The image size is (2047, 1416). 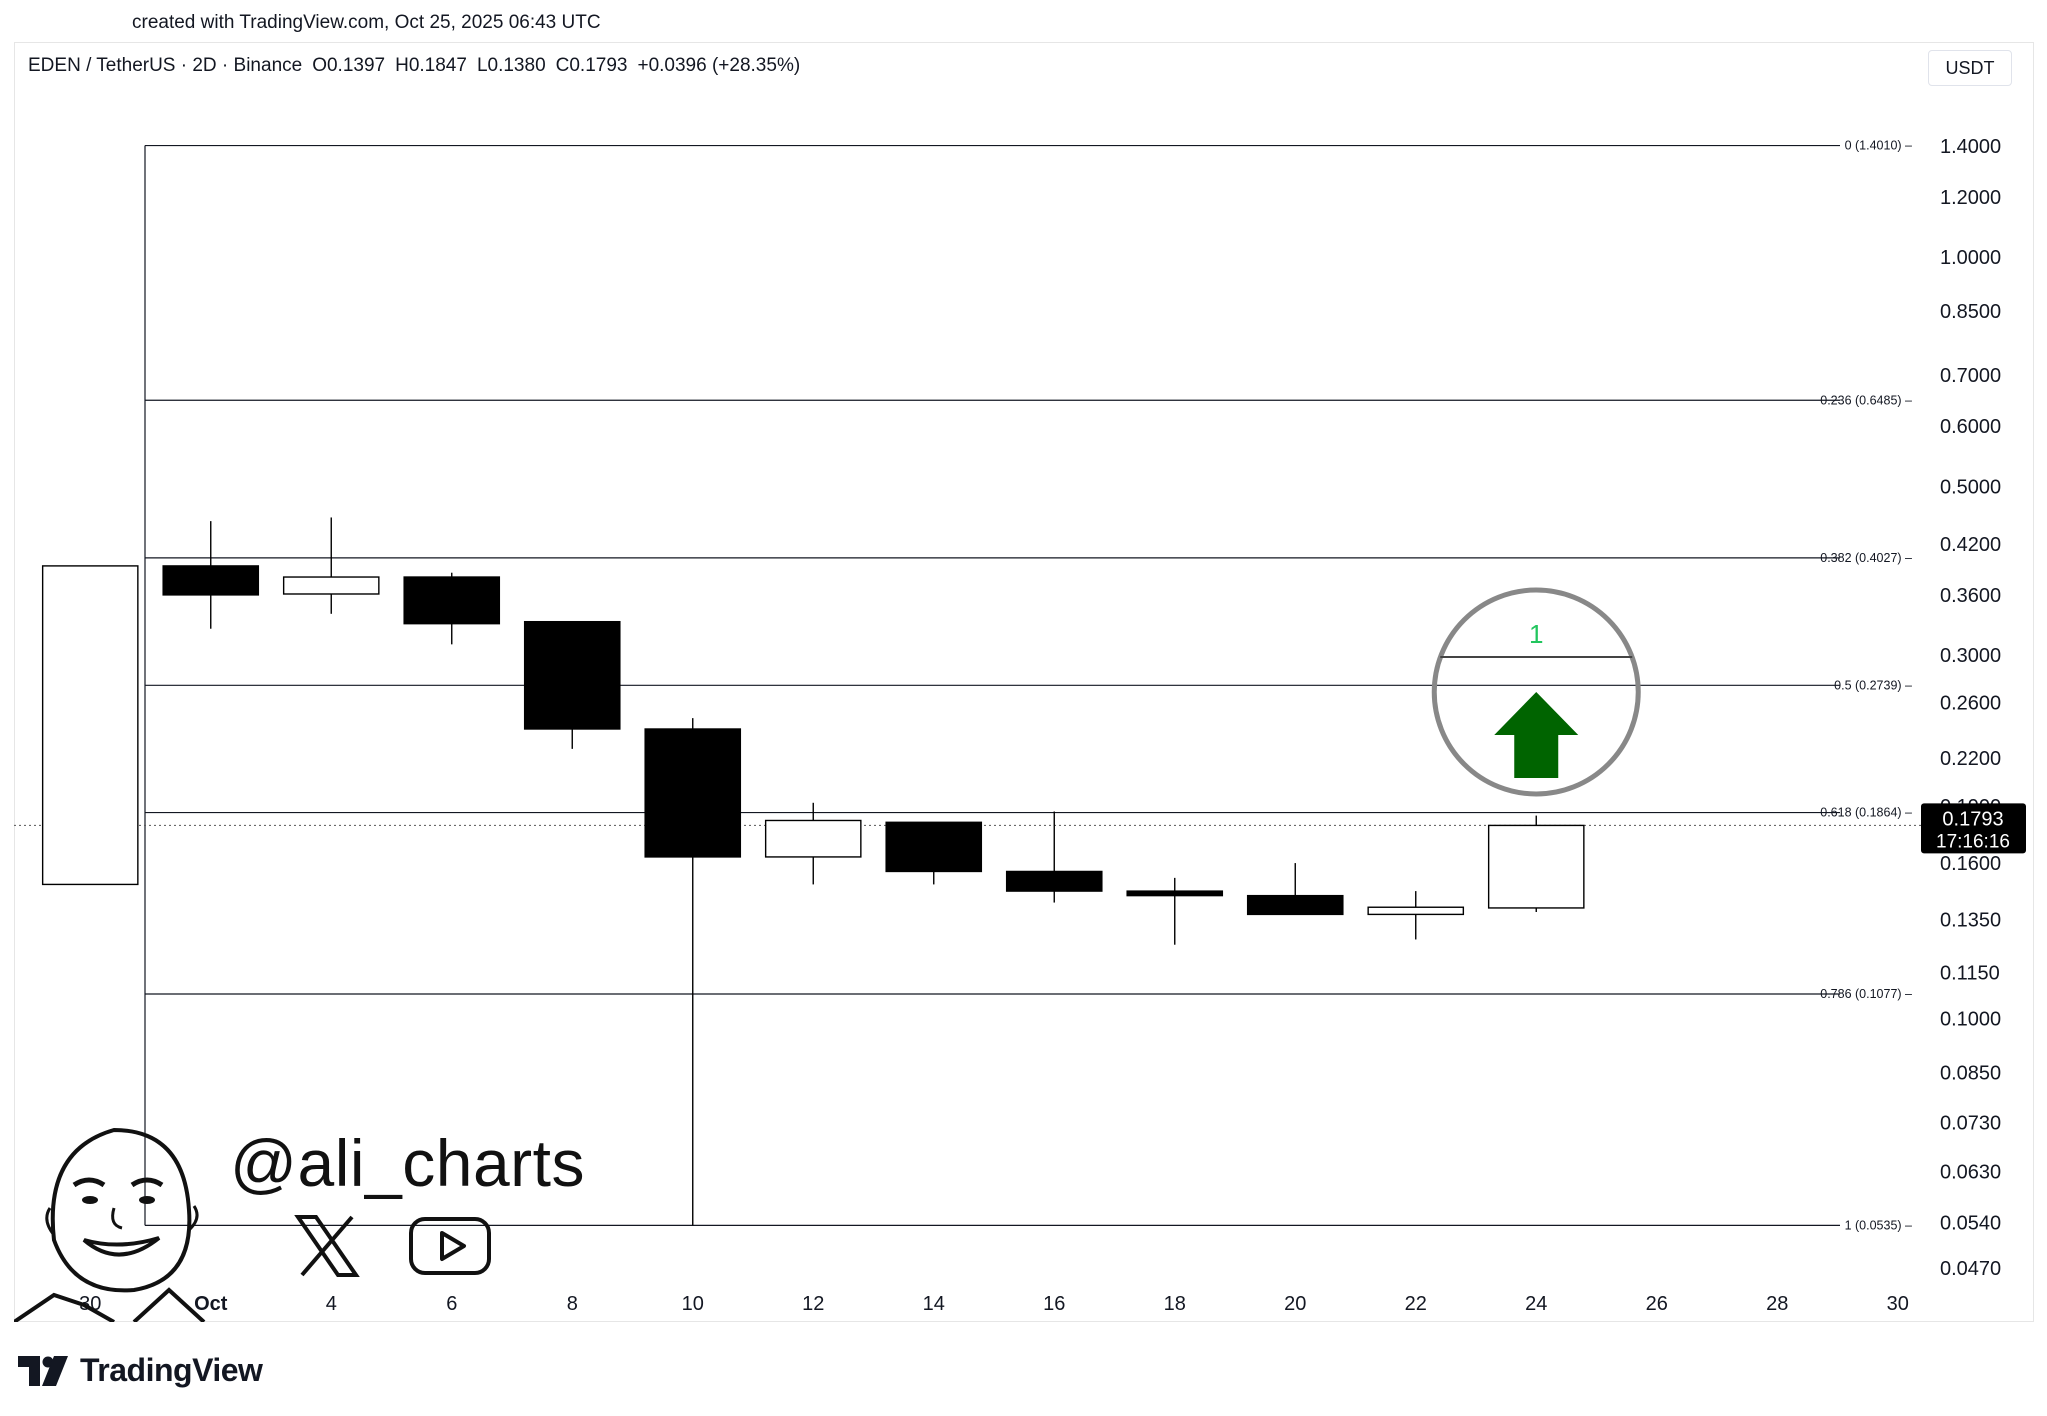 What do you see at coordinates (349, 65) in the screenshot?
I see `legend-open: O0.1397` at bounding box center [349, 65].